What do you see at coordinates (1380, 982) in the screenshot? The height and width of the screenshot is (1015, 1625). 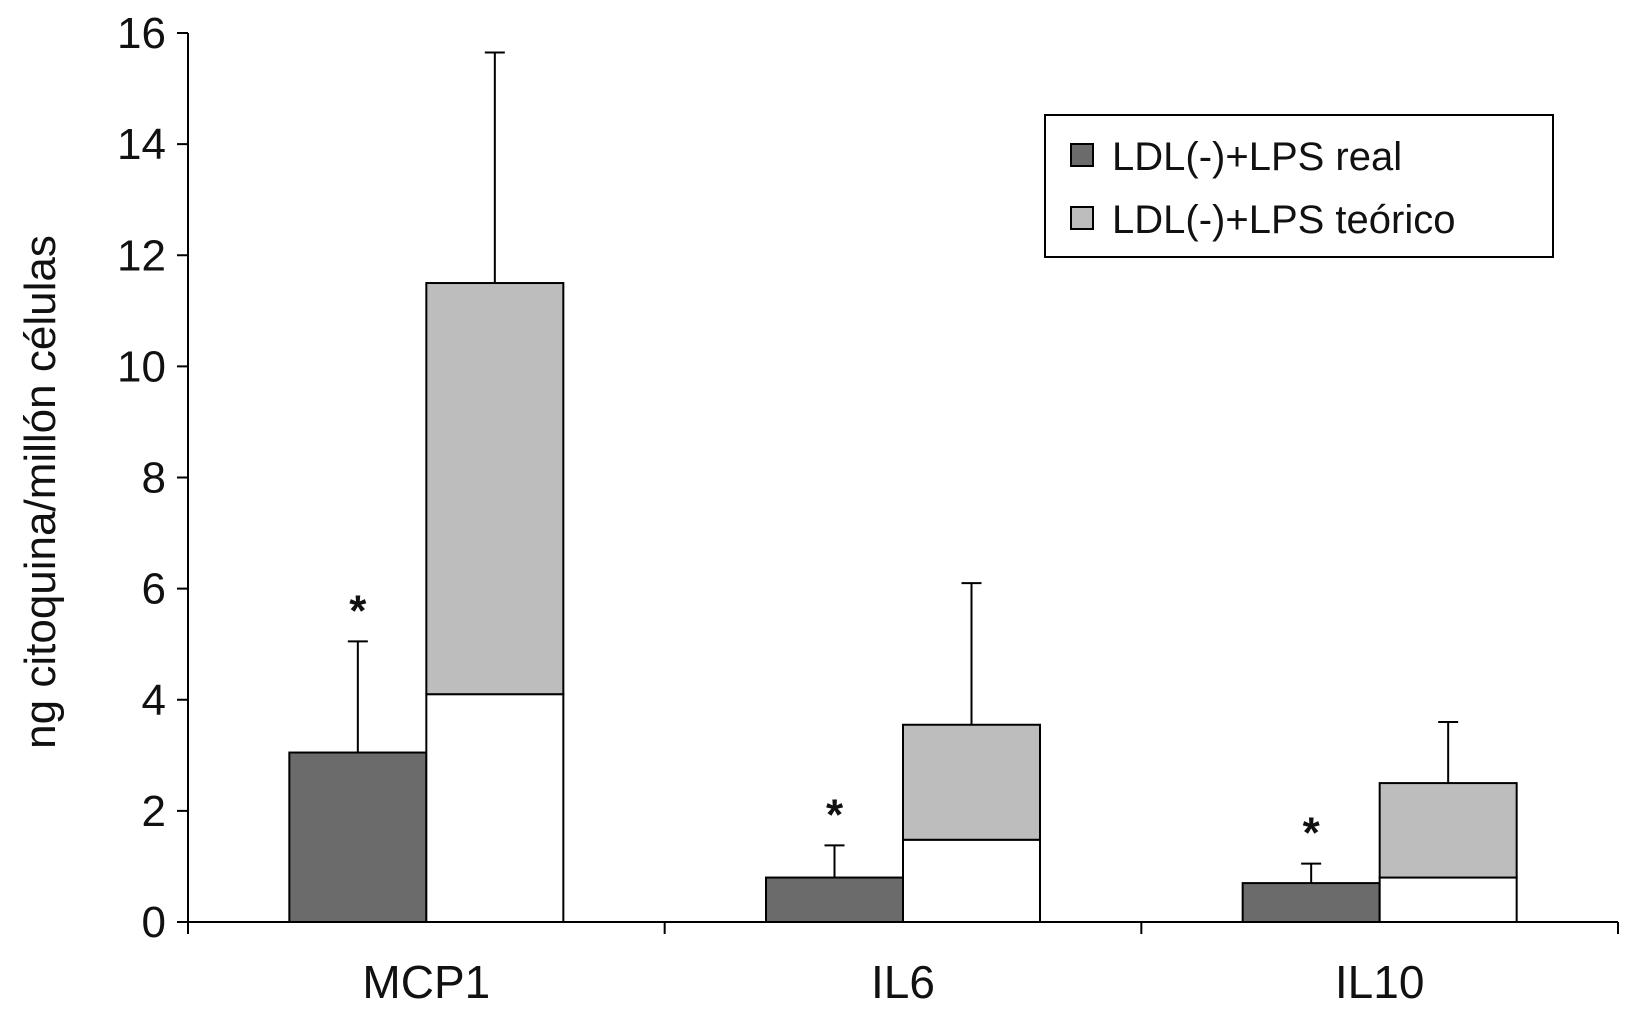 I see `x-category-label: IL10` at bounding box center [1380, 982].